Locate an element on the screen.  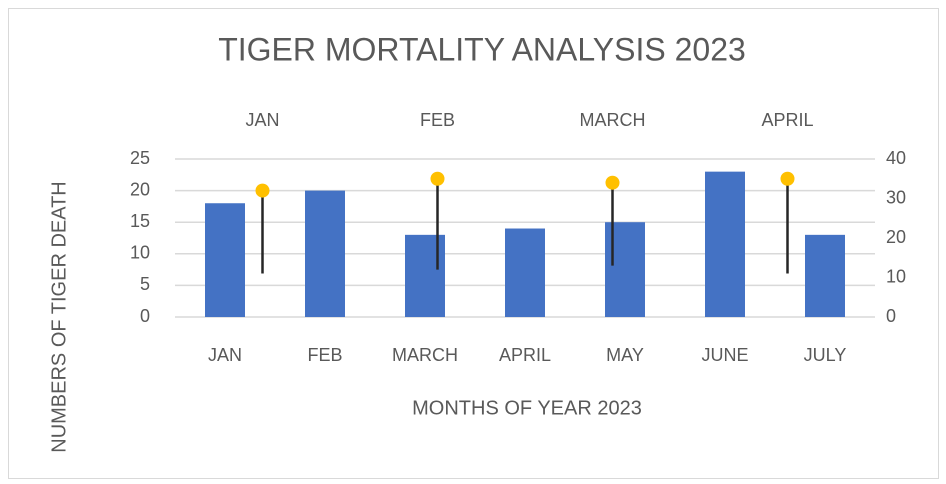
y-tick-label: 15 is located at coordinates (140, 221).